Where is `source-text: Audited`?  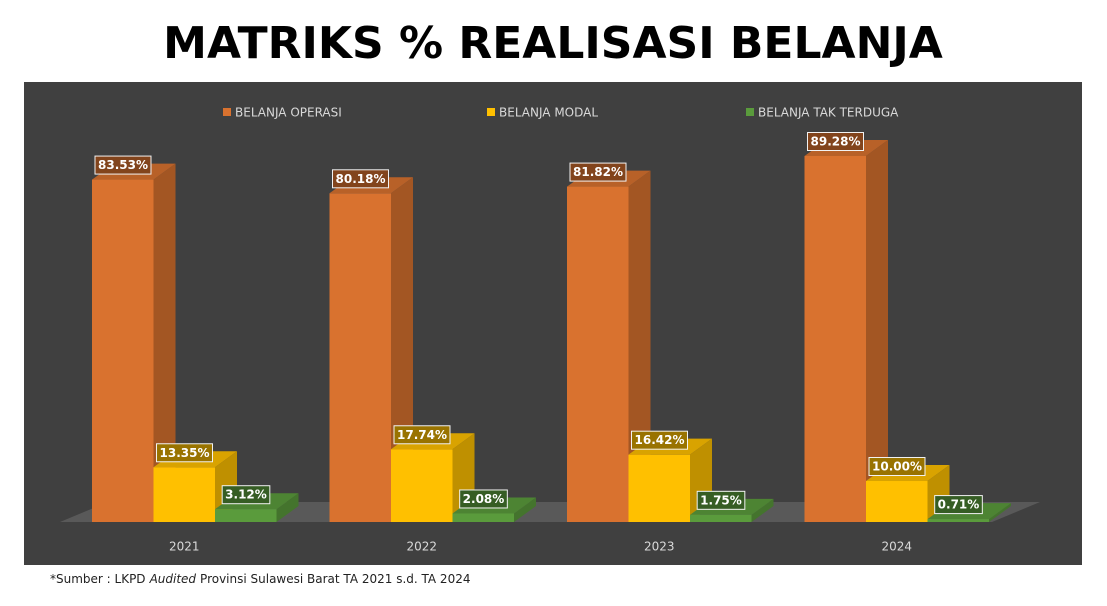
source-text: Audited is located at coordinates (173, 579).